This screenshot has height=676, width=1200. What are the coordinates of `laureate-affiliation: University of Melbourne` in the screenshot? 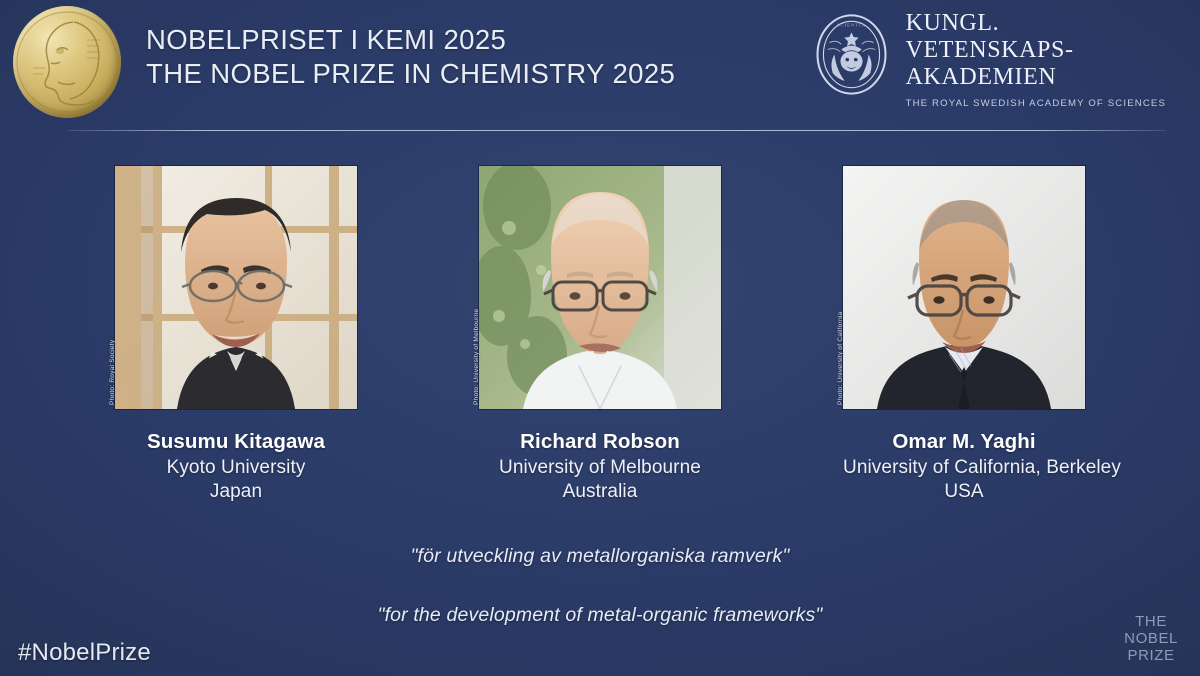 It's located at (600, 467).